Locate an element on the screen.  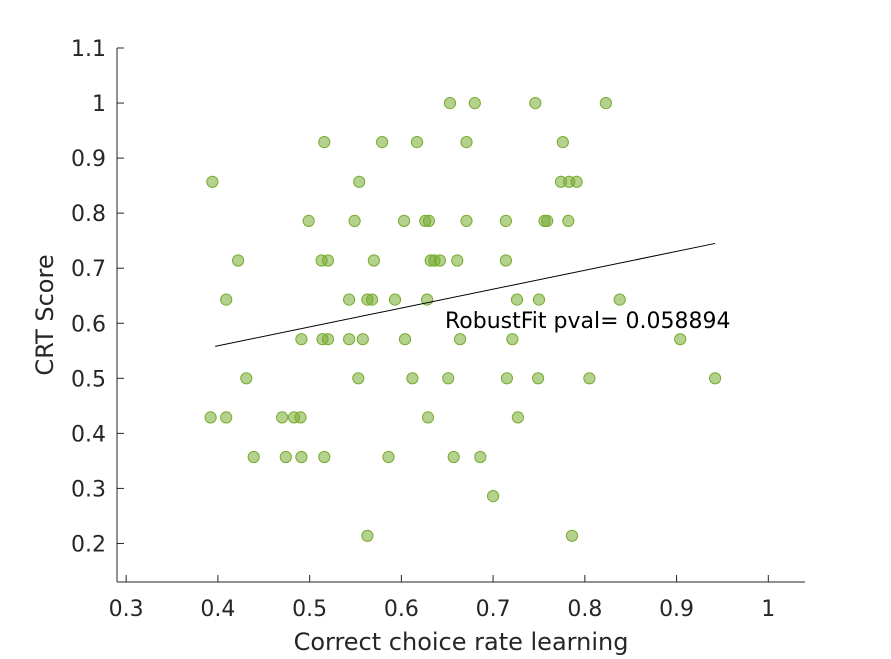
x-tick-label: 0.6 is located at coordinates (401, 609).